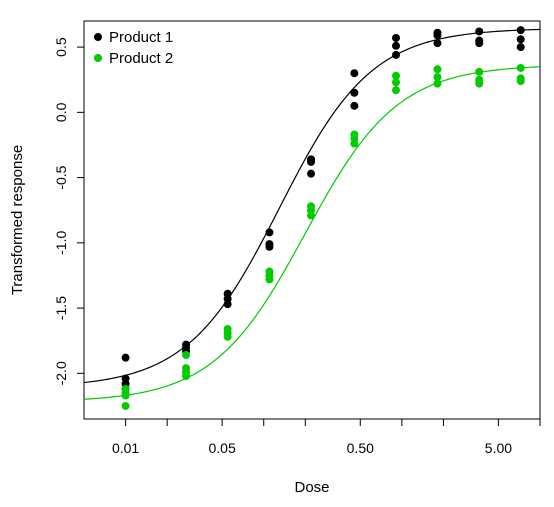 This screenshot has width=554, height=507. Describe the element at coordinates (61, 373) in the screenshot. I see `y-tick-label: -2.0` at that location.